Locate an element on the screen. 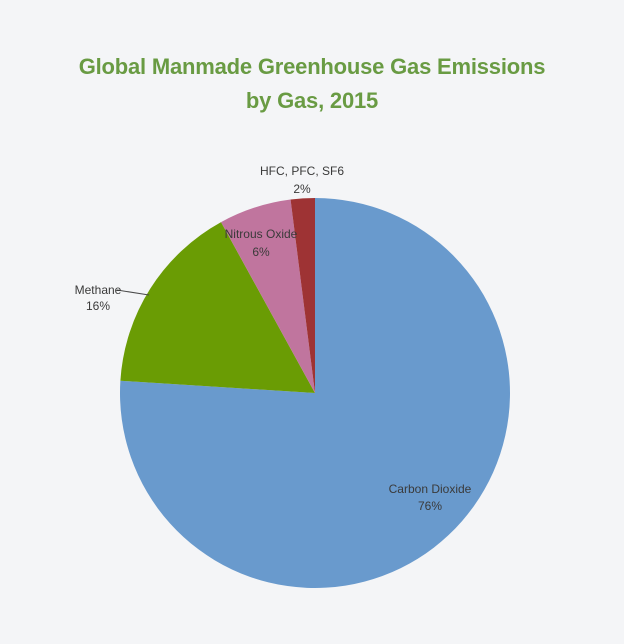 Image resolution: width=624 pixels, height=644 pixels. slice-label-co2-pct: 76% is located at coordinates (430, 506).